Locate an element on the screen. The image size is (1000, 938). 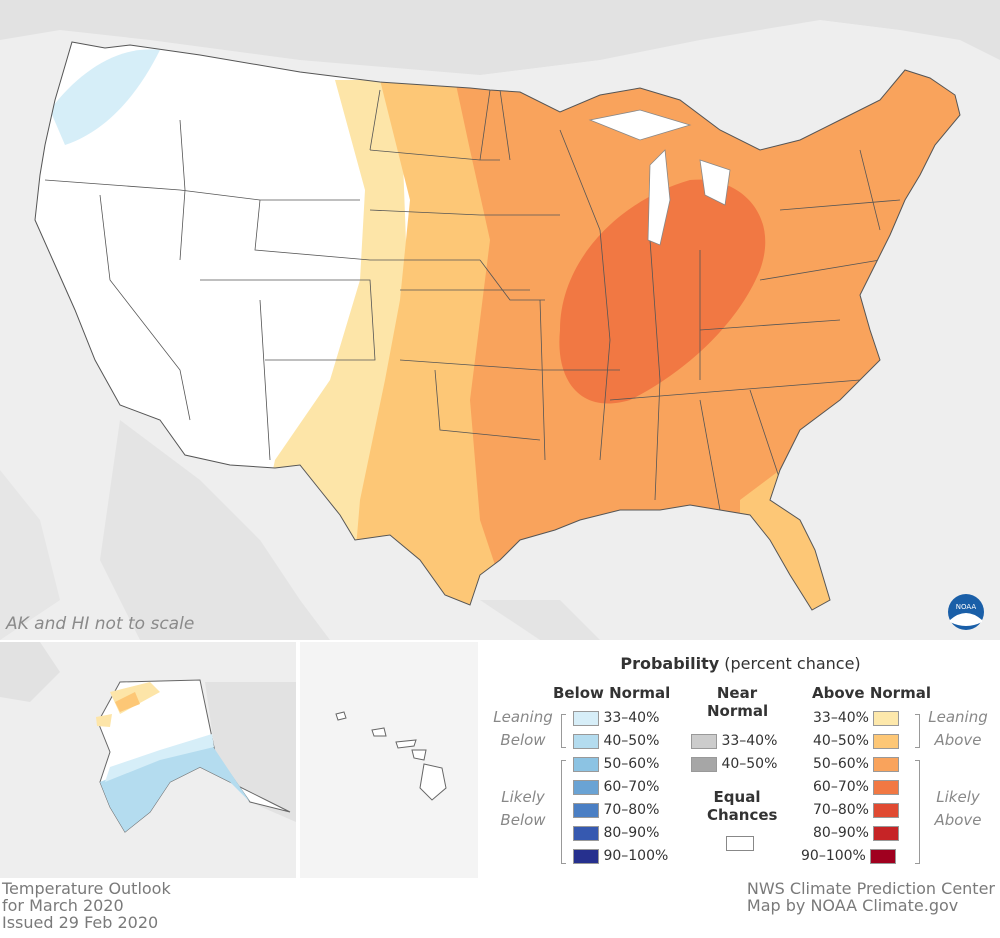
below-row-2: 40–50% is located at coordinates (616, 741).